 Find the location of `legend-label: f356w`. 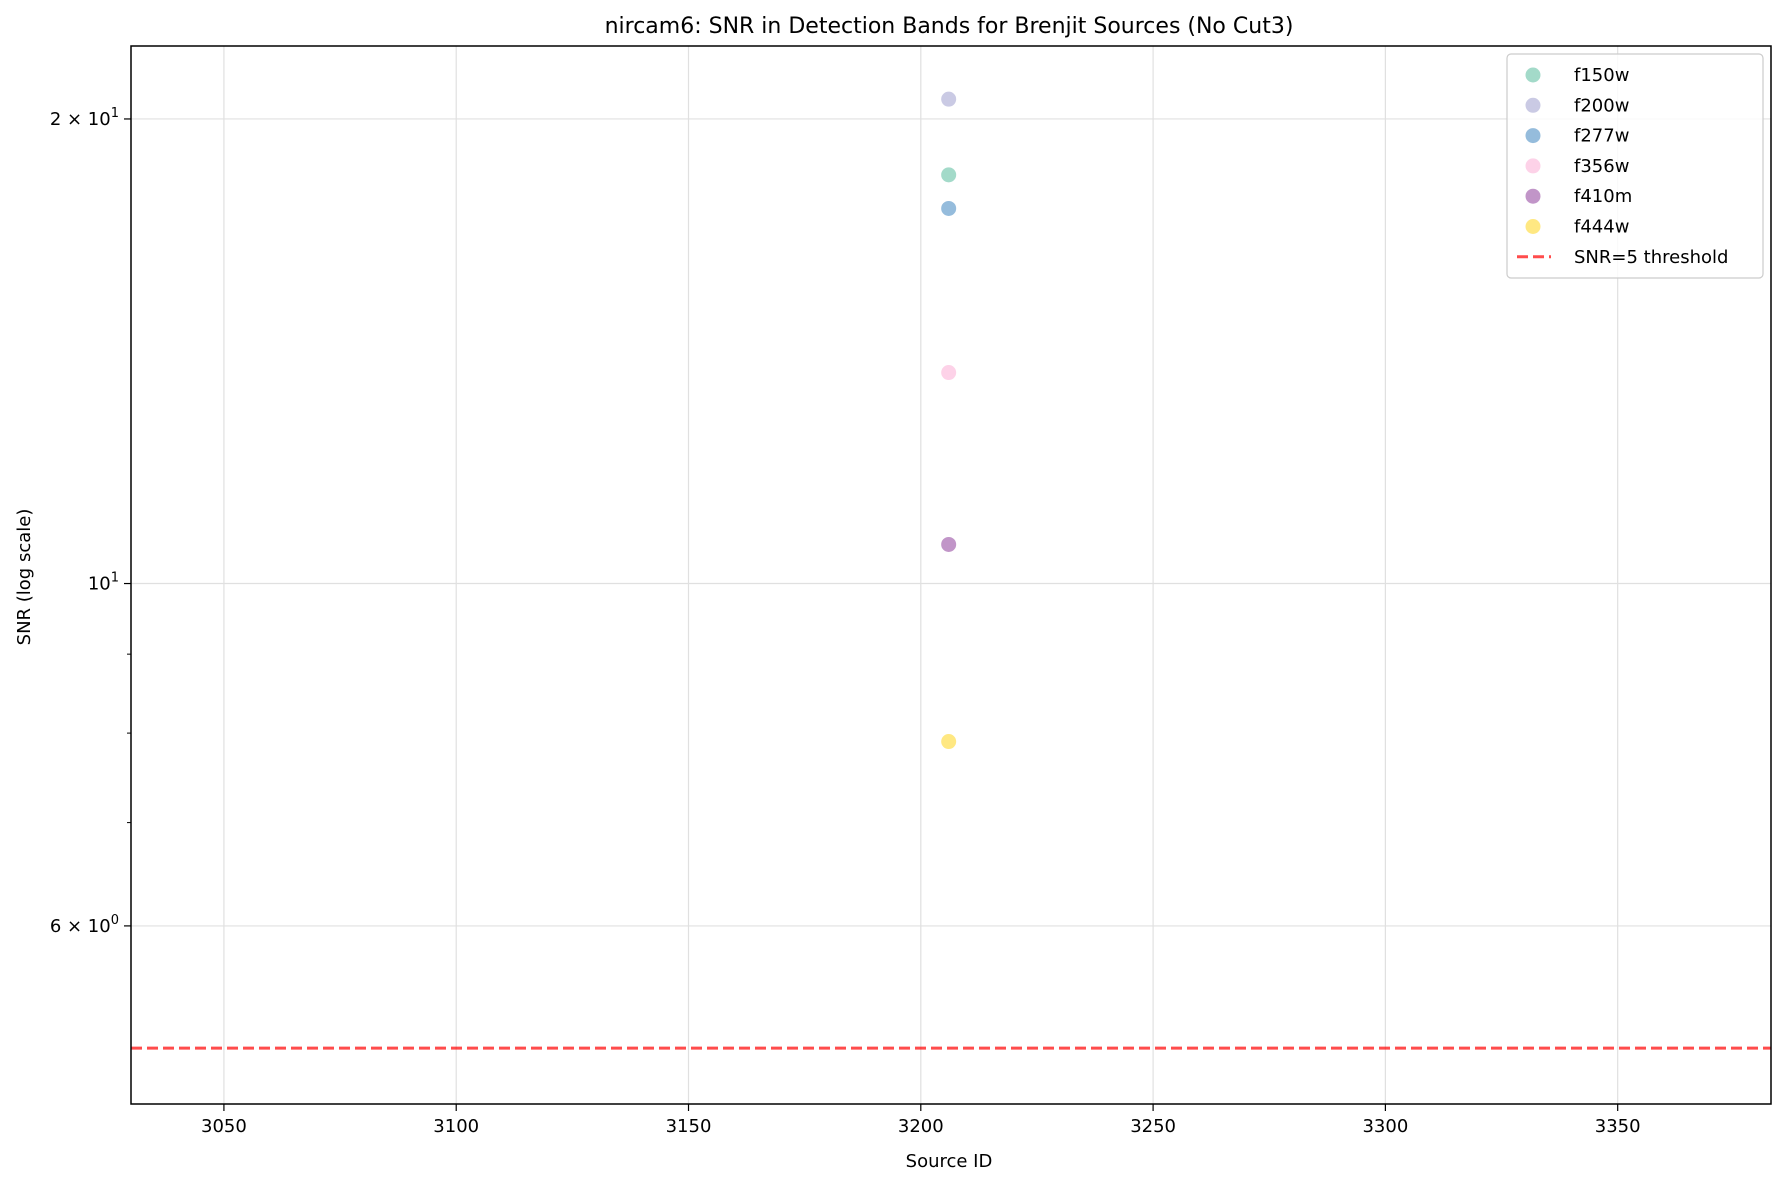

legend-label: f356w is located at coordinates (1601, 166).